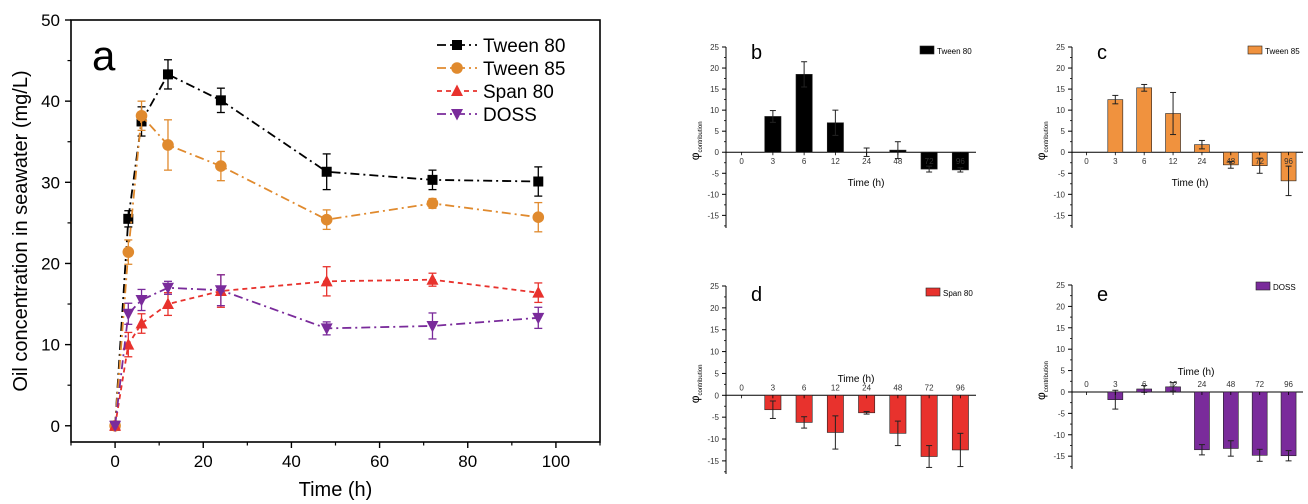  Describe the element at coordinates (756, 295) in the screenshot. I see `panel-label: d` at that location.